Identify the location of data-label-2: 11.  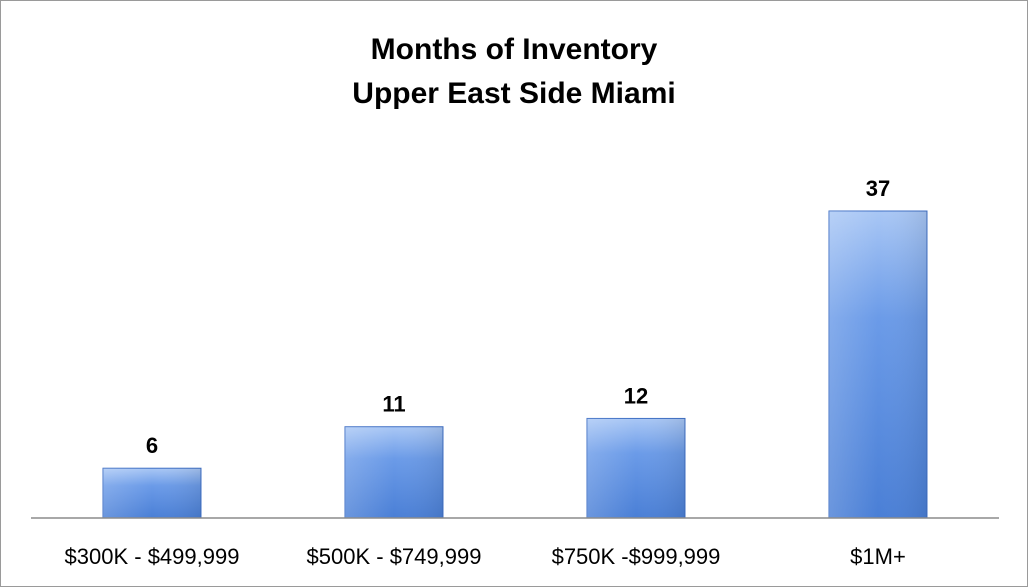
(393, 404).